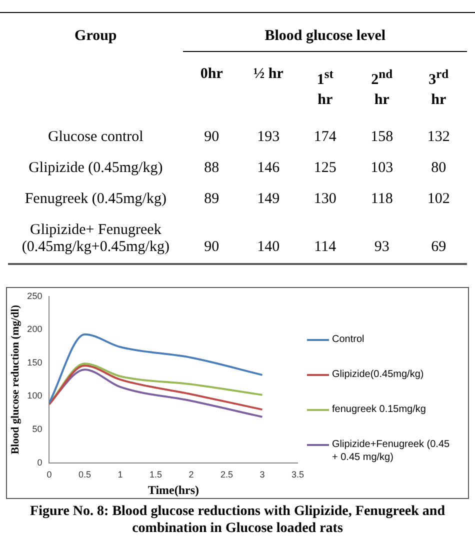  I want to click on x-tick-label: 2, so click(191, 475).